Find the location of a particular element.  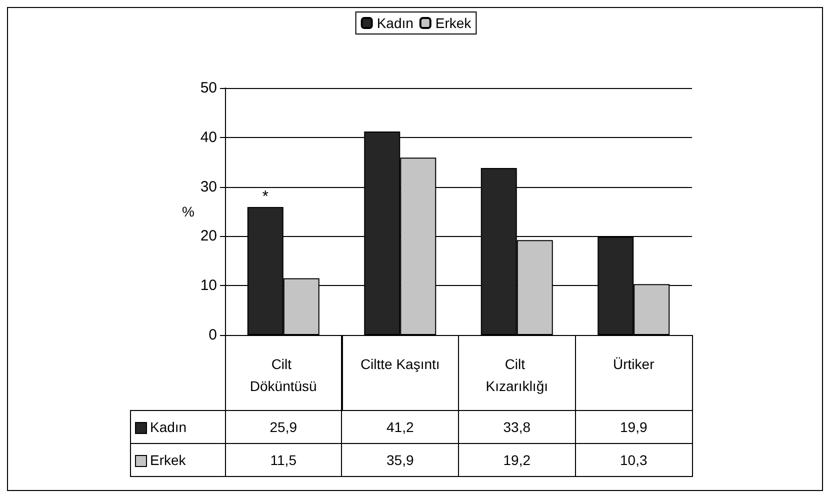

data-label: 25,9 is located at coordinates (283, 427).